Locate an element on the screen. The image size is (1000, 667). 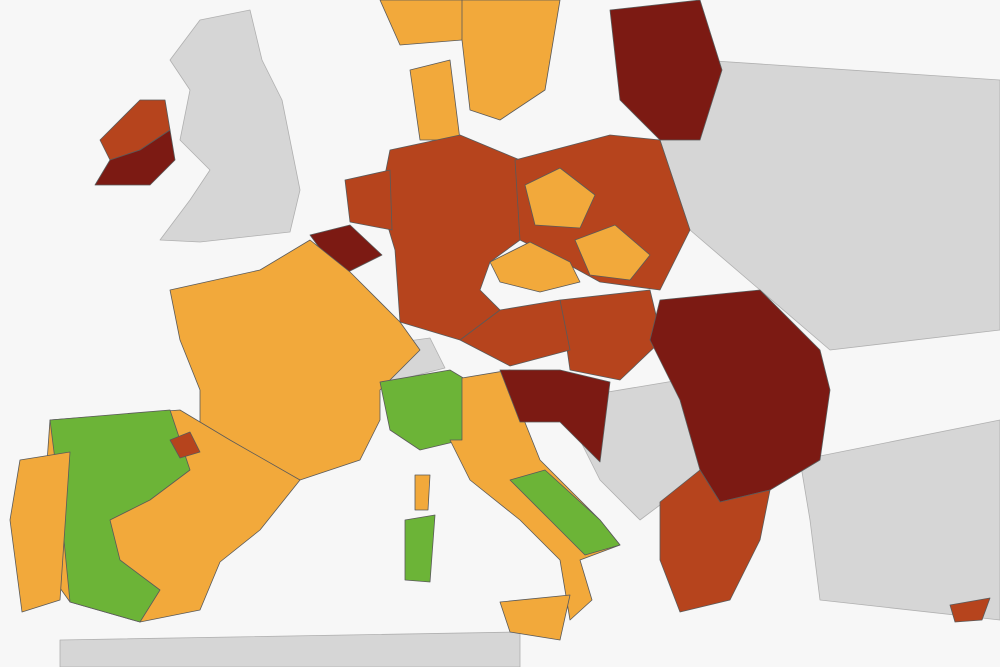
ireland-south is located at coordinates (135, 157).